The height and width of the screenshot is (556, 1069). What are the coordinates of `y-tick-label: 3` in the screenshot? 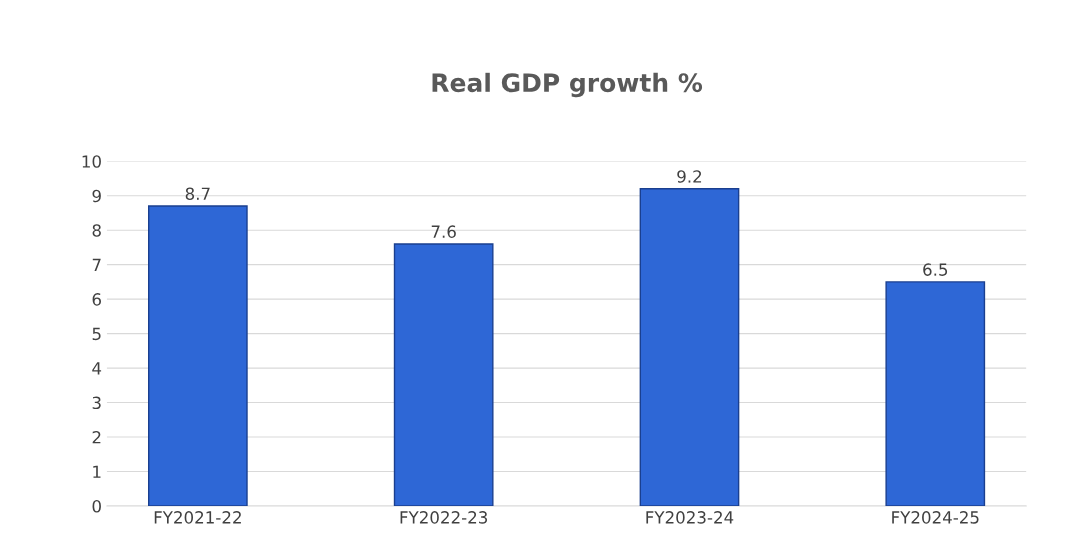 It's located at (96, 403).